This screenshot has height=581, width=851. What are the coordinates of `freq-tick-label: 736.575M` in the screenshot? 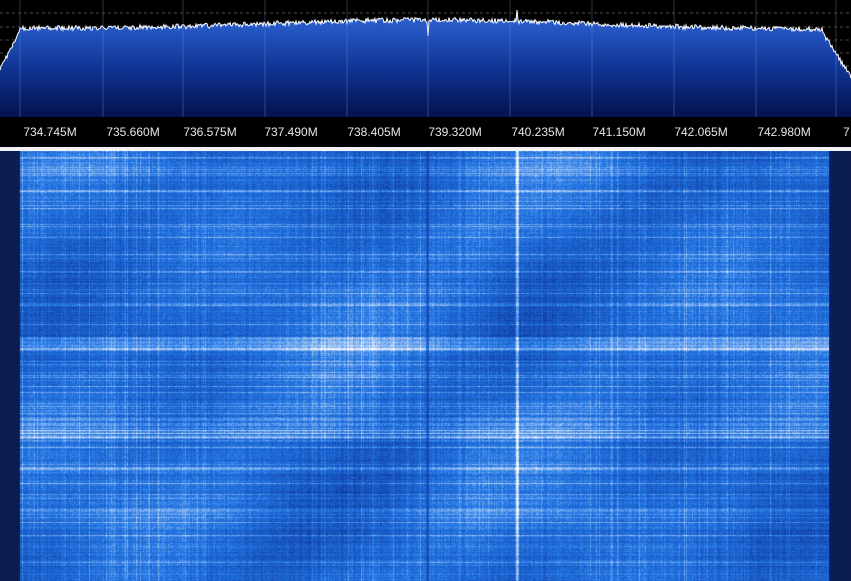 It's located at (210, 132).